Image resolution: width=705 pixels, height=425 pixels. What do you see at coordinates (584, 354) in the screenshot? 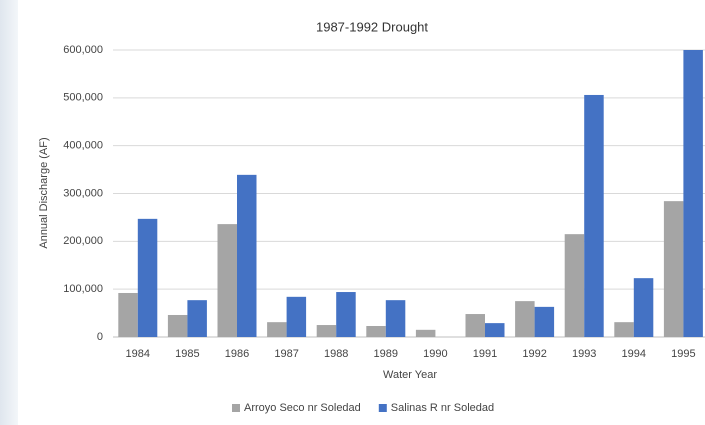
I see `x-tick-label: 1993` at bounding box center [584, 354].